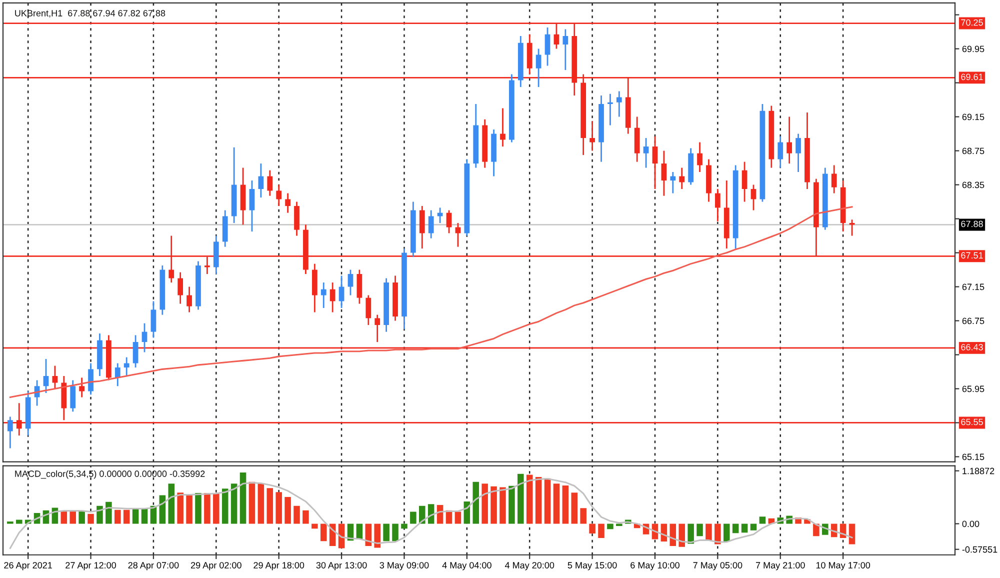 This screenshot has width=1000, height=578. What do you see at coordinates (717, 566) in the screenshot?
I see `x-tick-label: 7 May 05:00` at bounding box center [717, 566].